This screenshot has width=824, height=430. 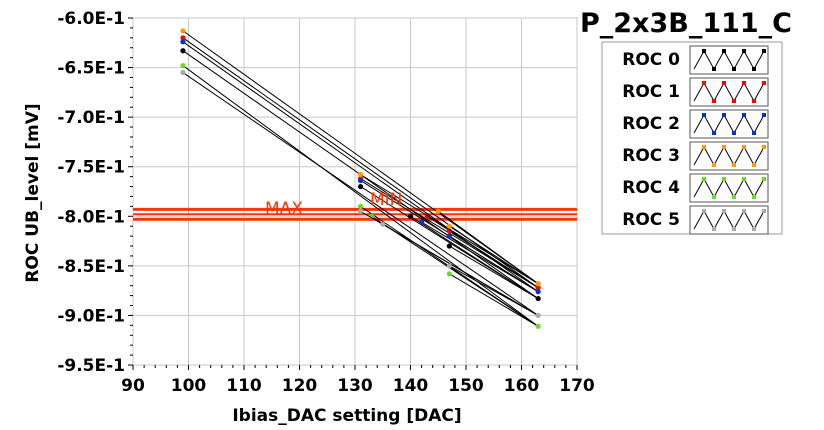 I want to click on y-tick-label: -7.0E-1, so click(x=91, y=118).